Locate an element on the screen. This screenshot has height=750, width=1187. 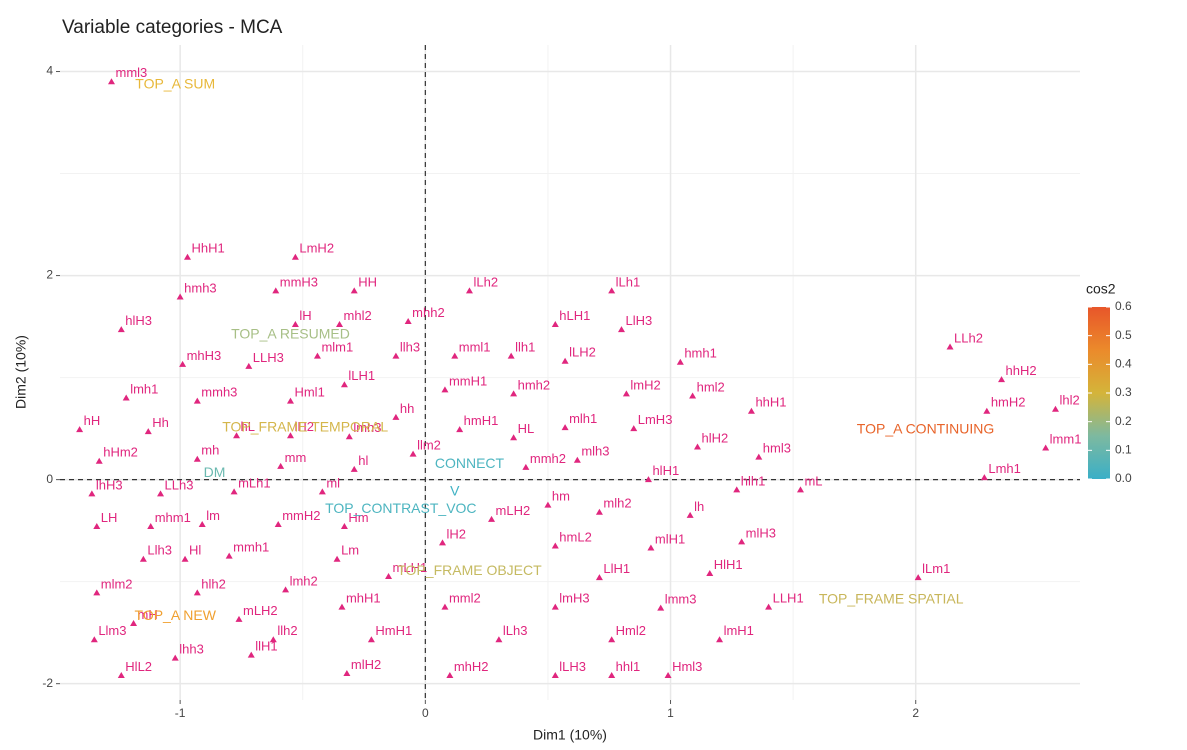
point-label: mmH3 is located at coordinates (299, 281).